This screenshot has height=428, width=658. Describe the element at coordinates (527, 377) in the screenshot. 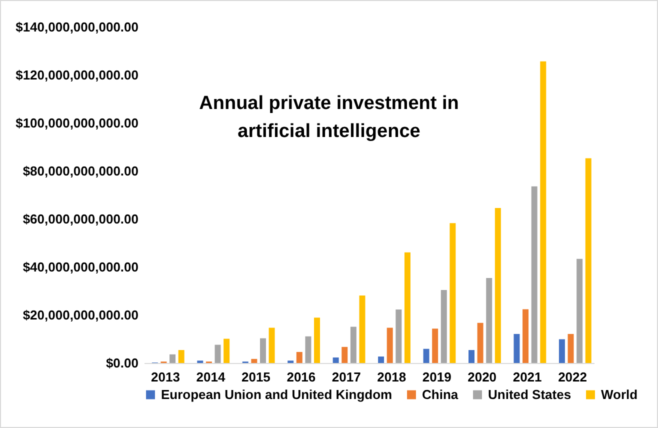

I see `x-tick-label: 2021` at that location.